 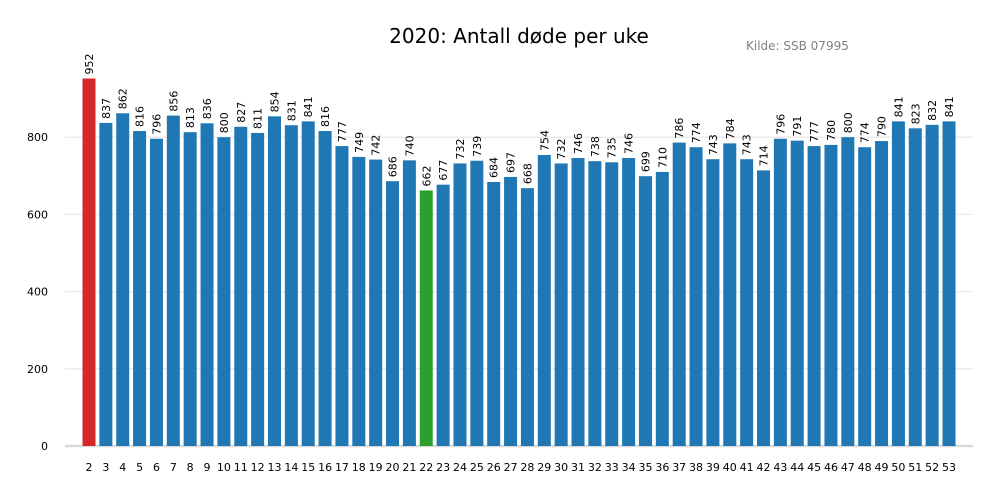 What do you see at coordinates (359, 142) in the screenshot?
I see `data-label: 749` at bounding box center [359, 142].